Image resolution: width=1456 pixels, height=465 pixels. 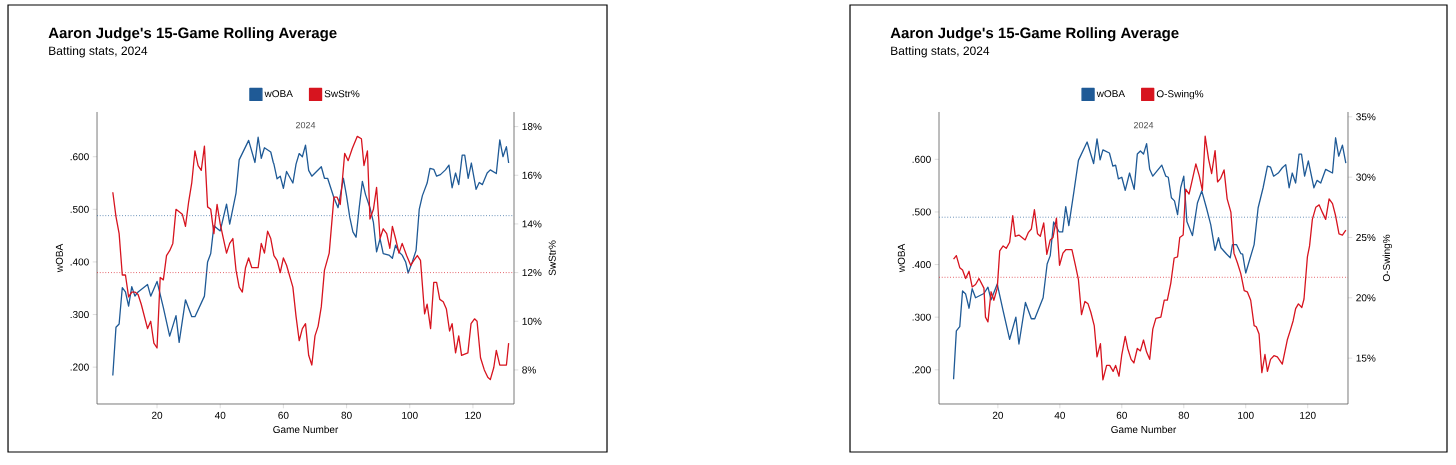 What do you see at coordinates (1366, 298) in the screenshot?
I see `y2-tick-label: 20%` at bounding box center [1366, 298].